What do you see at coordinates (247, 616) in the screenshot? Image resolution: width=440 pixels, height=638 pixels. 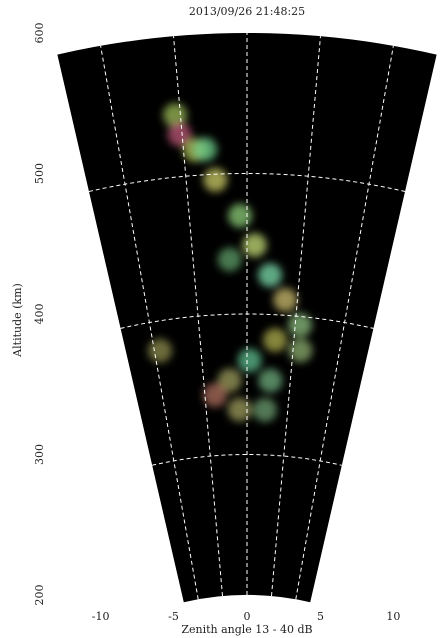 I see `x-tick-label: 0` at bounding box center [247, 616].